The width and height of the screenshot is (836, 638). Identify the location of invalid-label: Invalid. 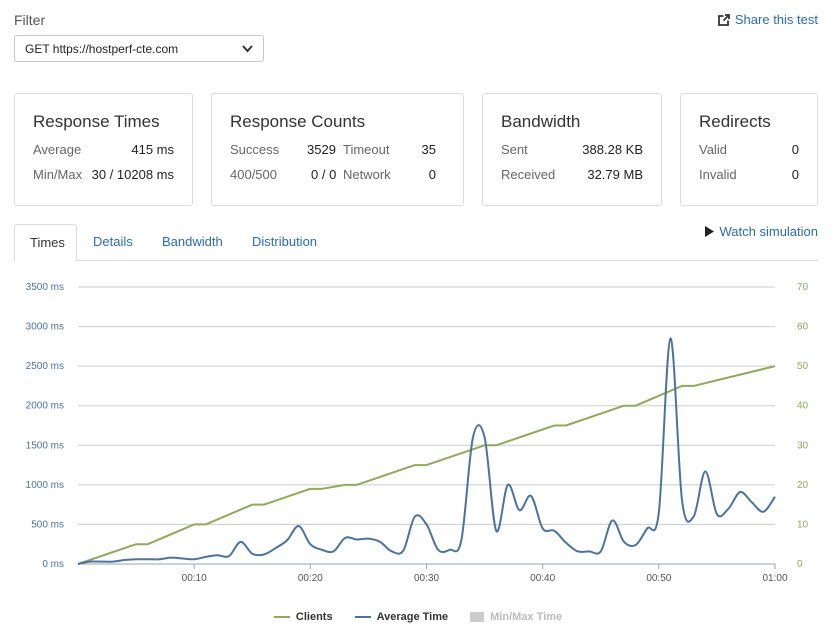
(718, 174).